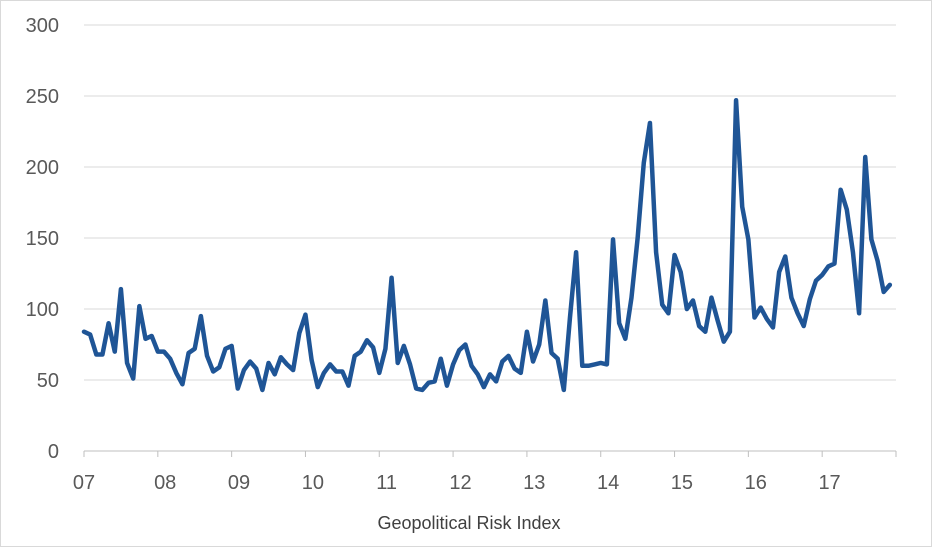 The width and height of the screenshot is (932, 551). I want to click on x-axis-tick-labels: 07 08 09 10 11 12 13 14 15 16 17, so click(457, 483).